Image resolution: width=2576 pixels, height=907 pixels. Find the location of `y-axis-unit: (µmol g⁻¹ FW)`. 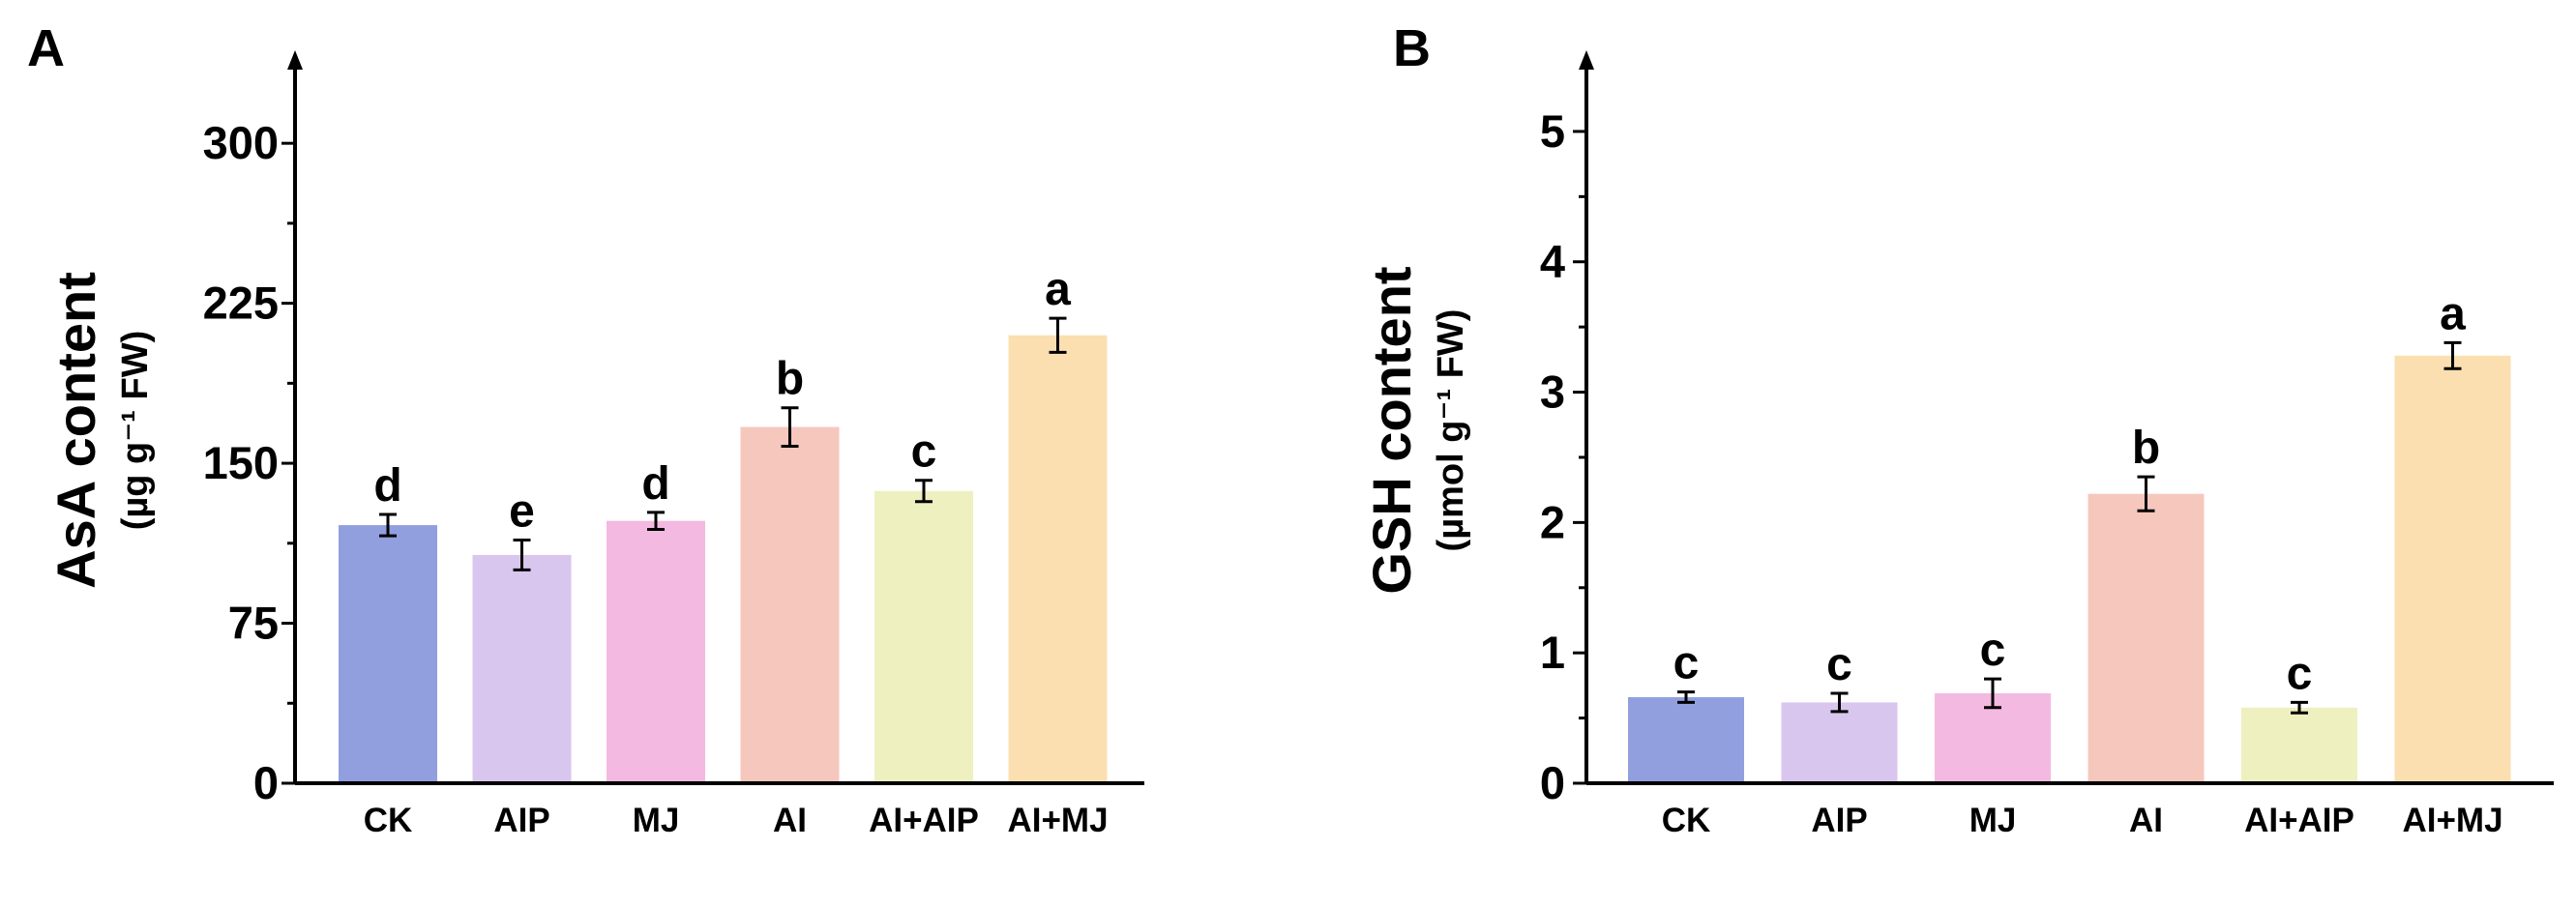

y-axis-unit: (µmol g⁻¹ FW) is located at coordinates (1451, 430).